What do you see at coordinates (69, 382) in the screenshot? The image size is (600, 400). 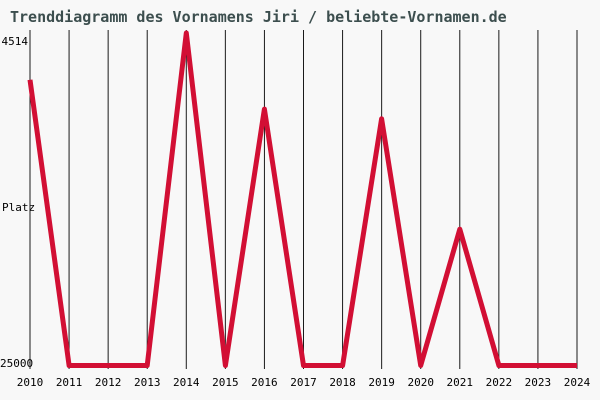 I see `x-tick-label: 2011` at bounding box center [69, 382].